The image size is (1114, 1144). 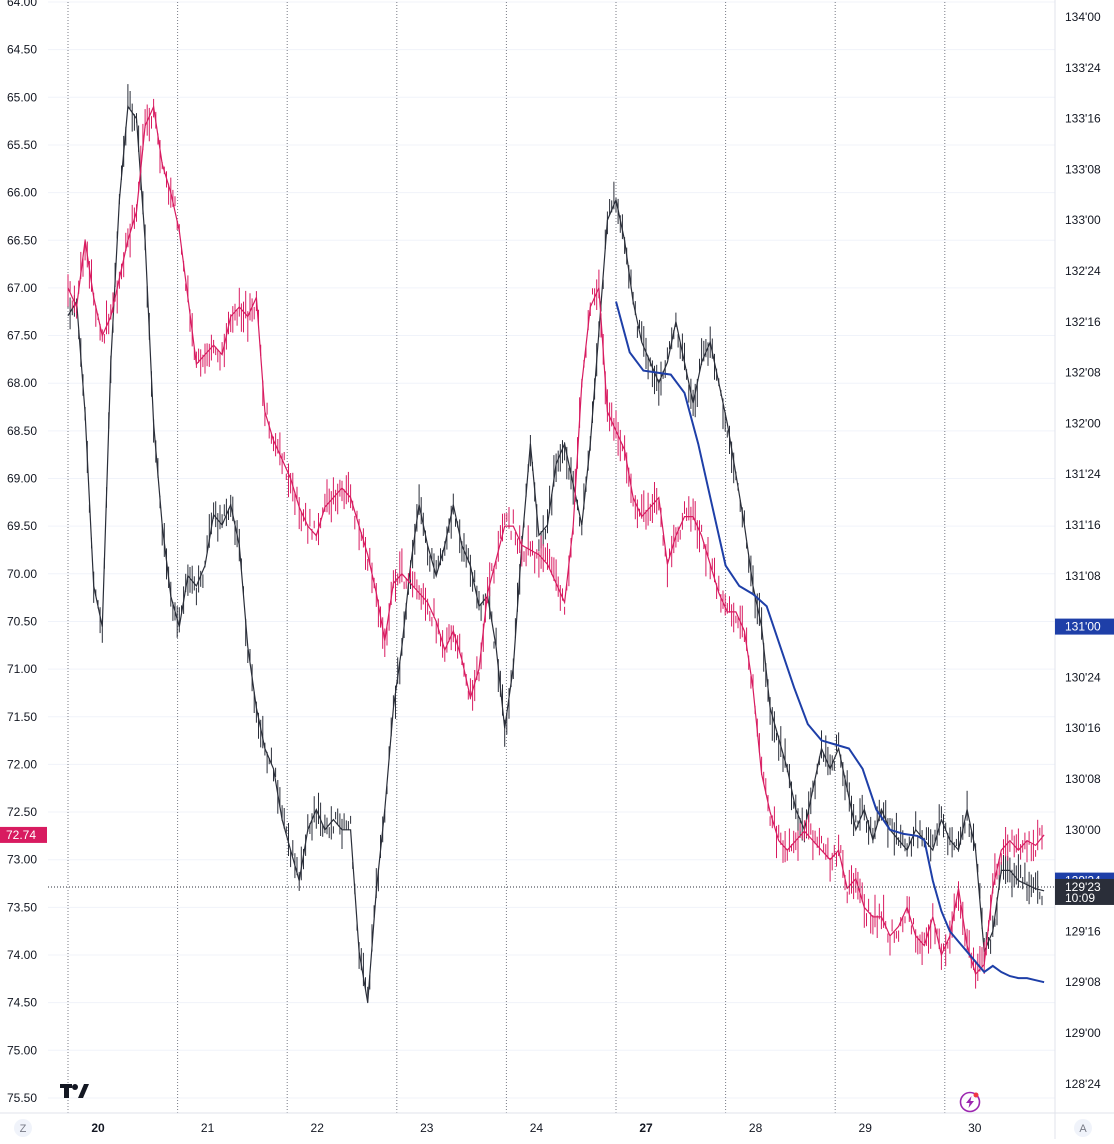 I want to click on right-price-tag-time: 10:09, so click(x=1080, y=898).